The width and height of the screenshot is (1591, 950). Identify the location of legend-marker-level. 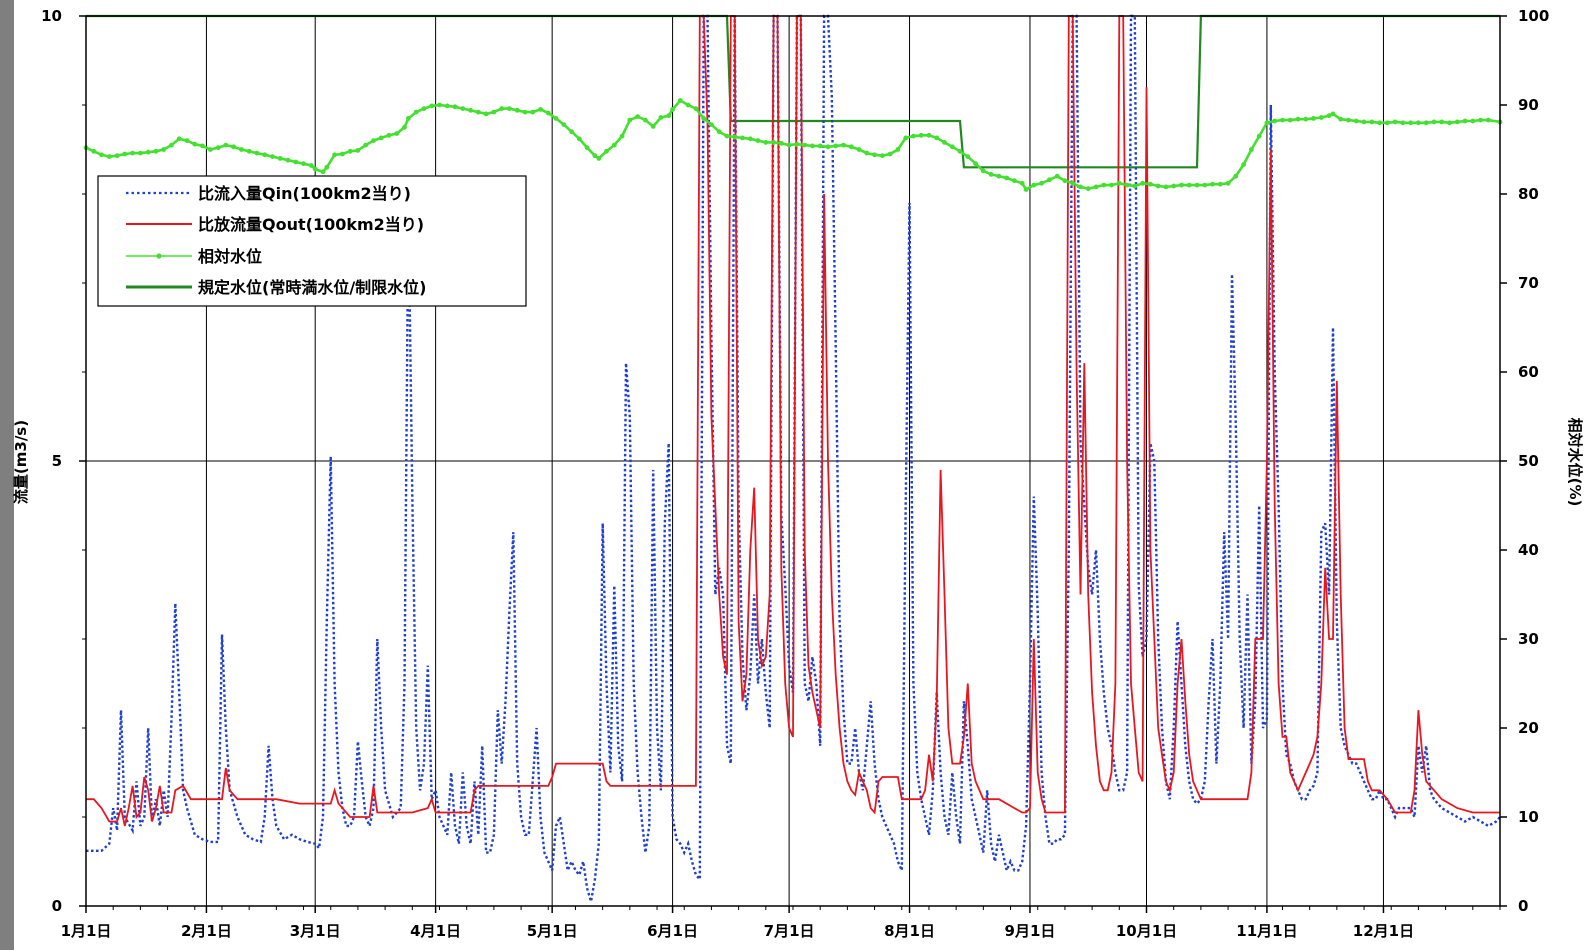
(159, 256).